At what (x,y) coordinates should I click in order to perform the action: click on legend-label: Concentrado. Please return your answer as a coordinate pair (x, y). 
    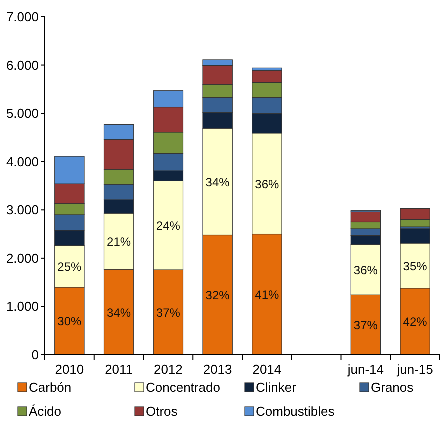
    Looking at the image, I should click on (183, 387).